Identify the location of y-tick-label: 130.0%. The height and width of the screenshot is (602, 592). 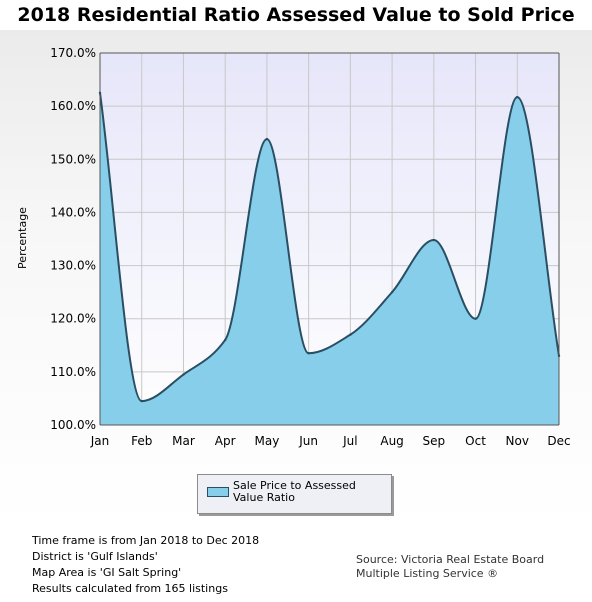
(73, 266).